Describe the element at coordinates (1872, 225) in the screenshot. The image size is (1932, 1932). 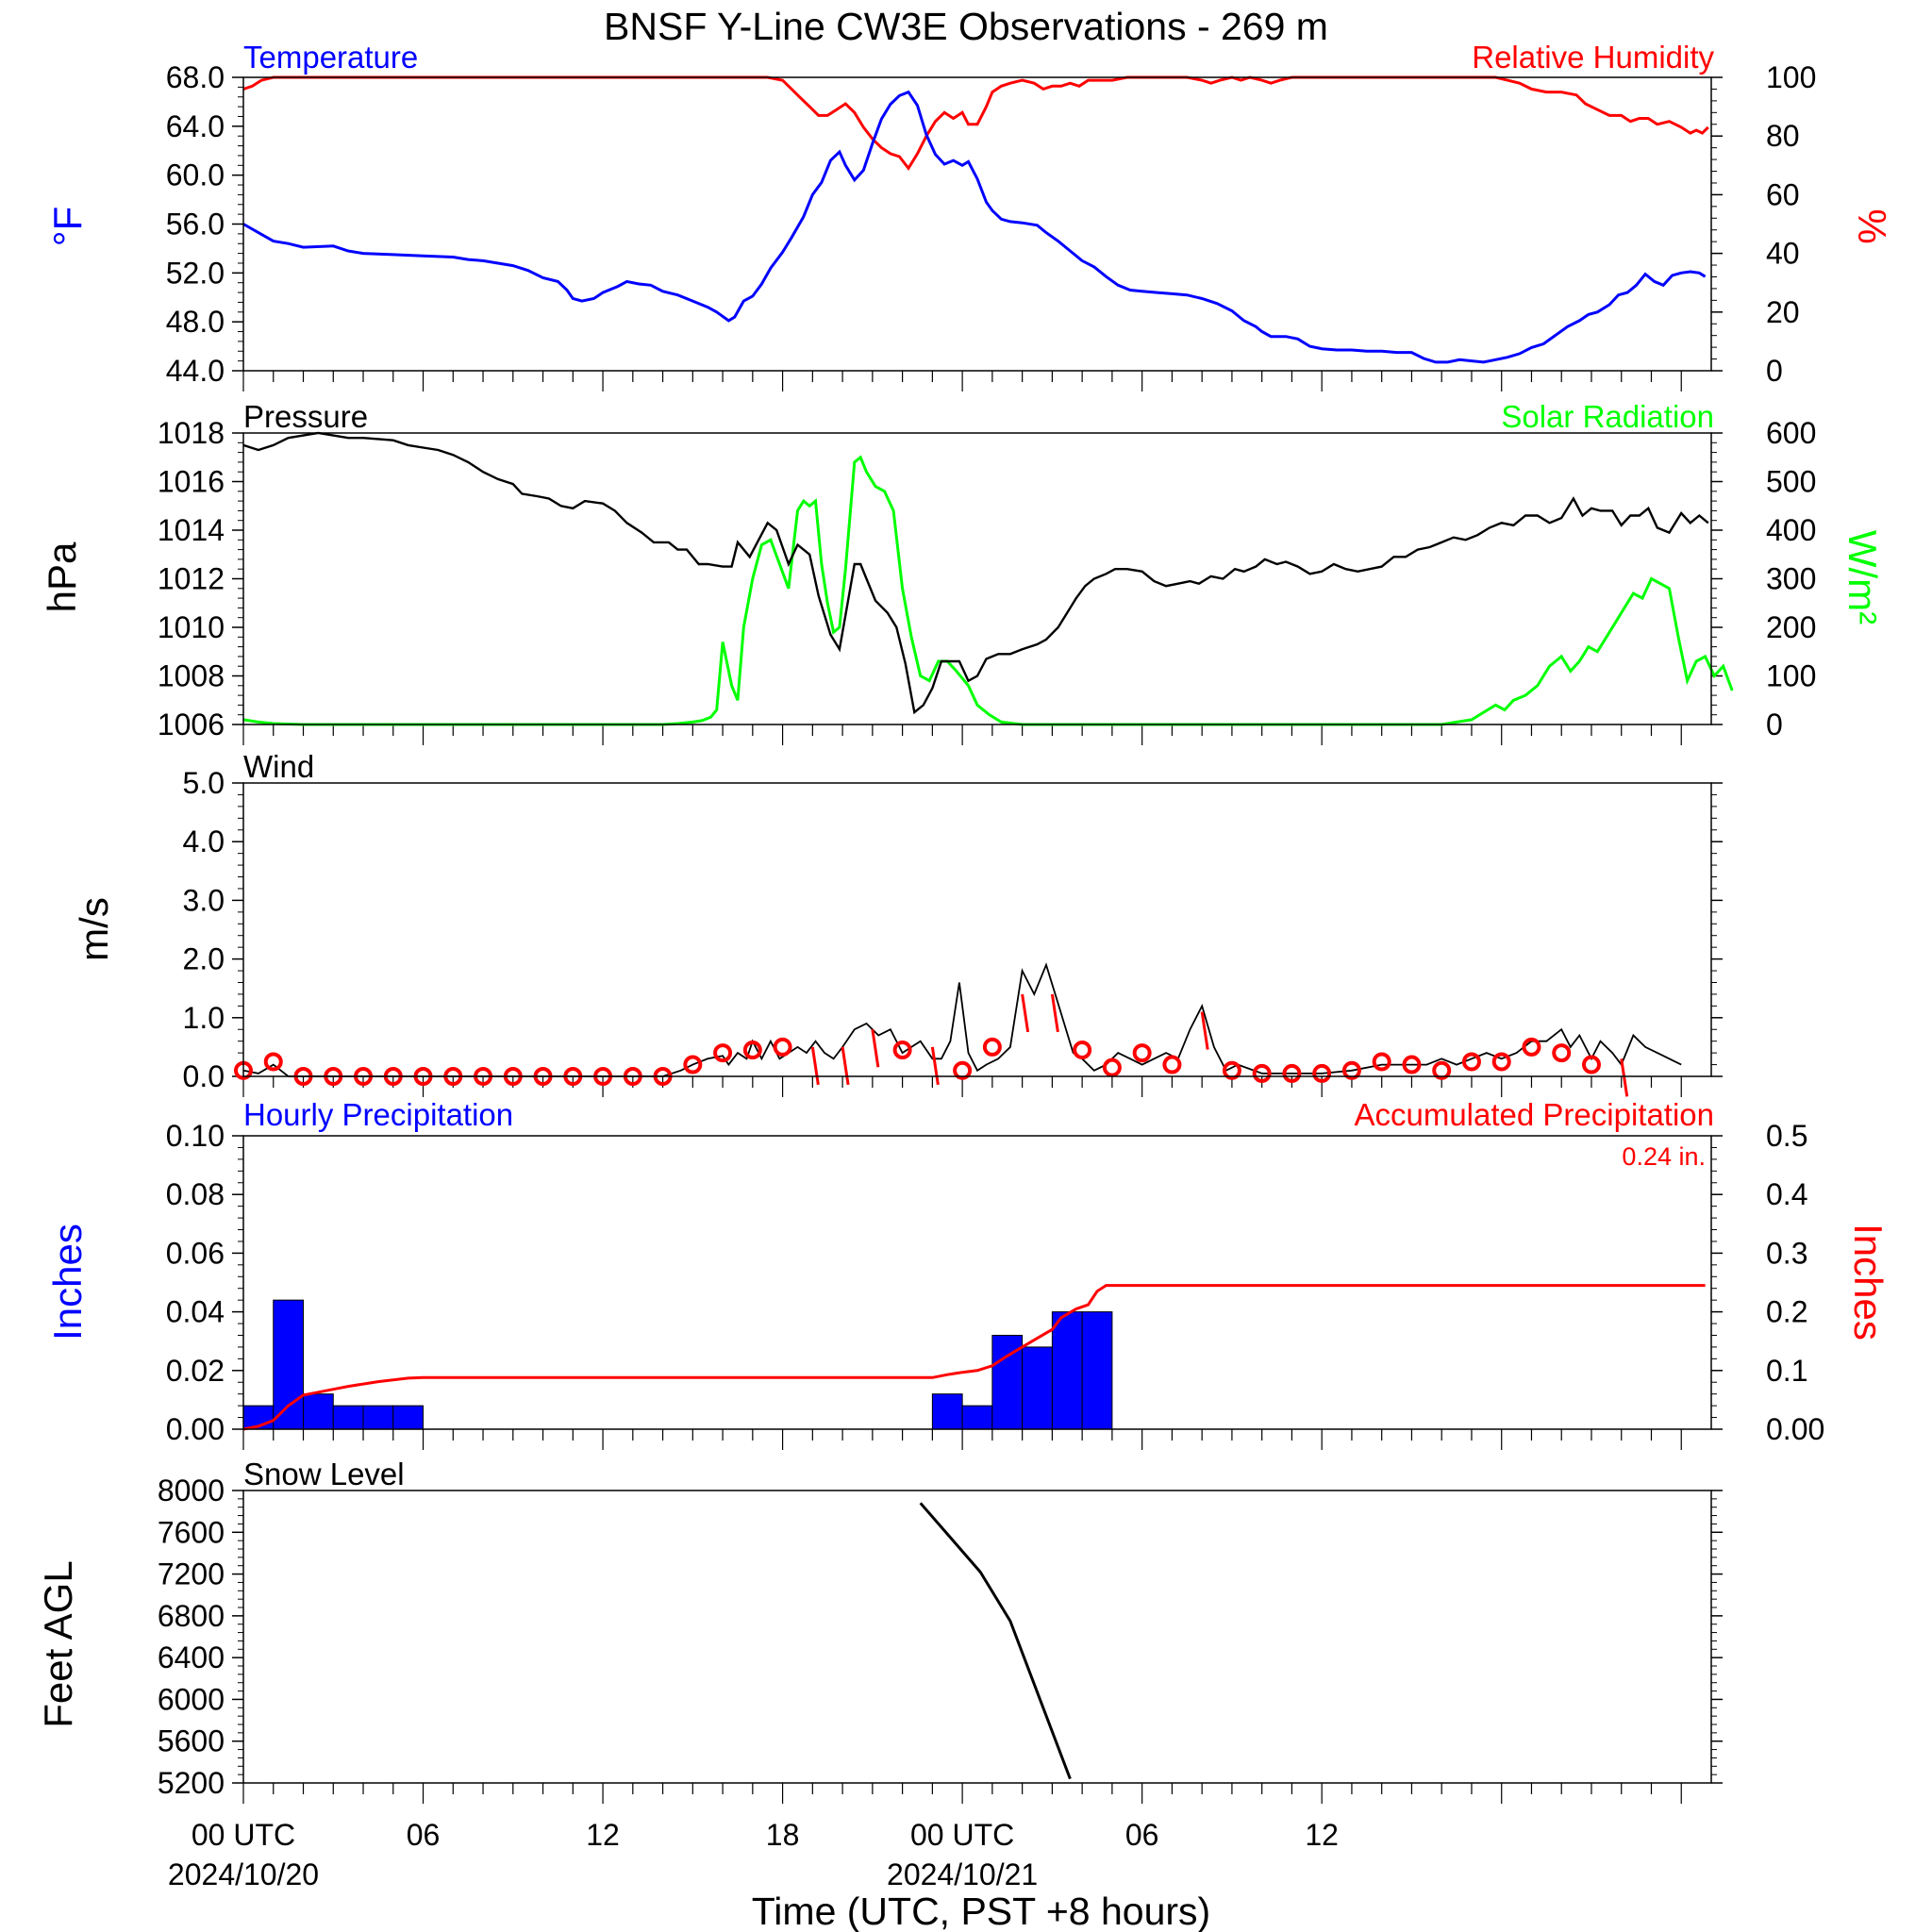
I see `humidity-unit-label: %` at that location.